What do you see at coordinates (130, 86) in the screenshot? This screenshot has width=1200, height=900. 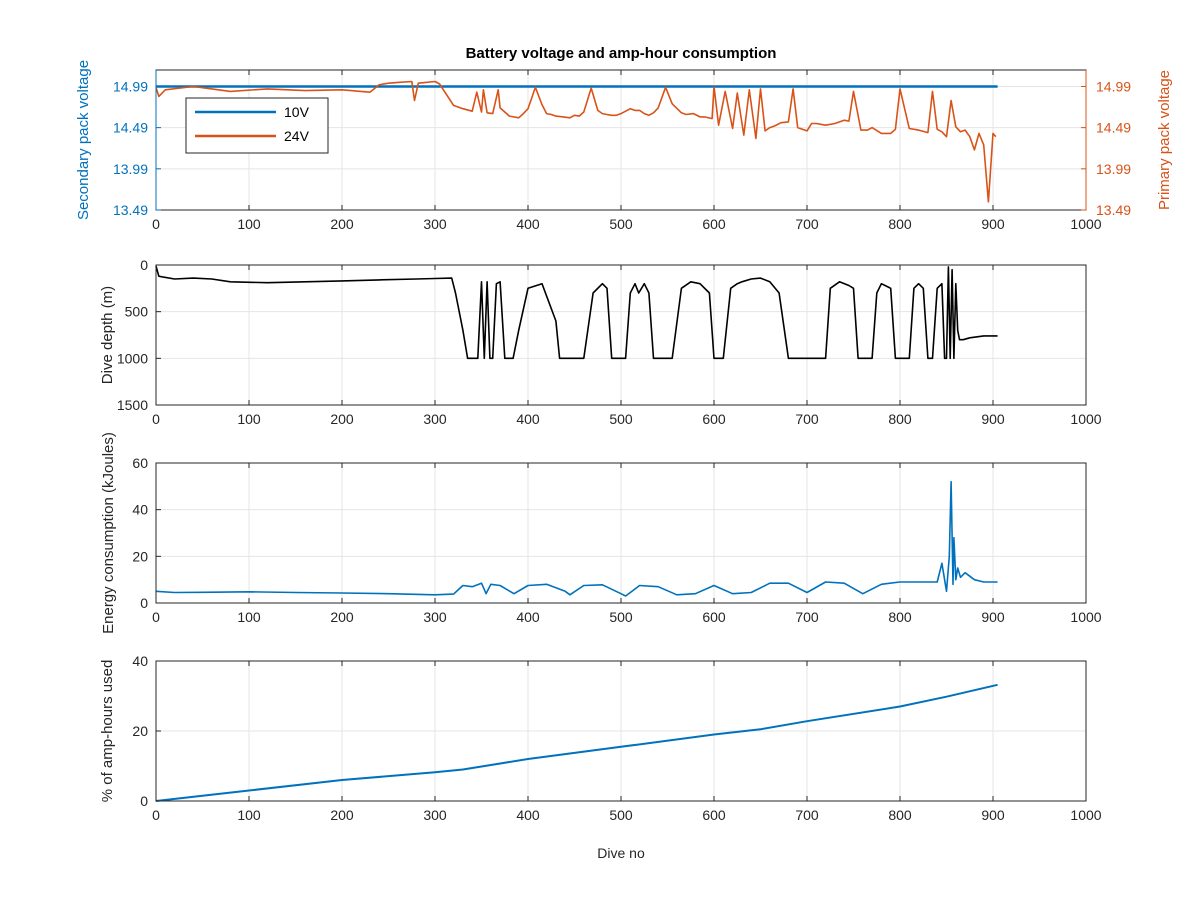 I see `y-tick-label: 14.99` at bounding box center [130, 86].